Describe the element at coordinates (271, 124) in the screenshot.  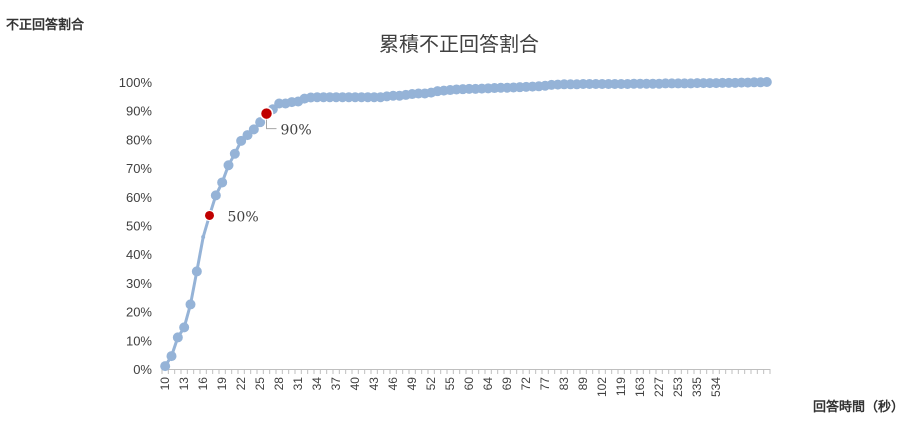
I see `annotation-leader` at that location.